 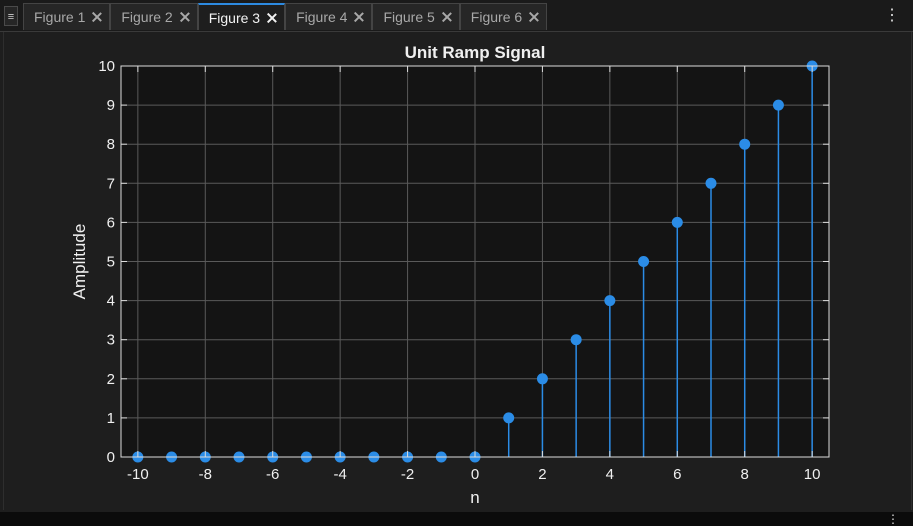 I want to click on y-tick-label: 0, so click(x=111, y=457).